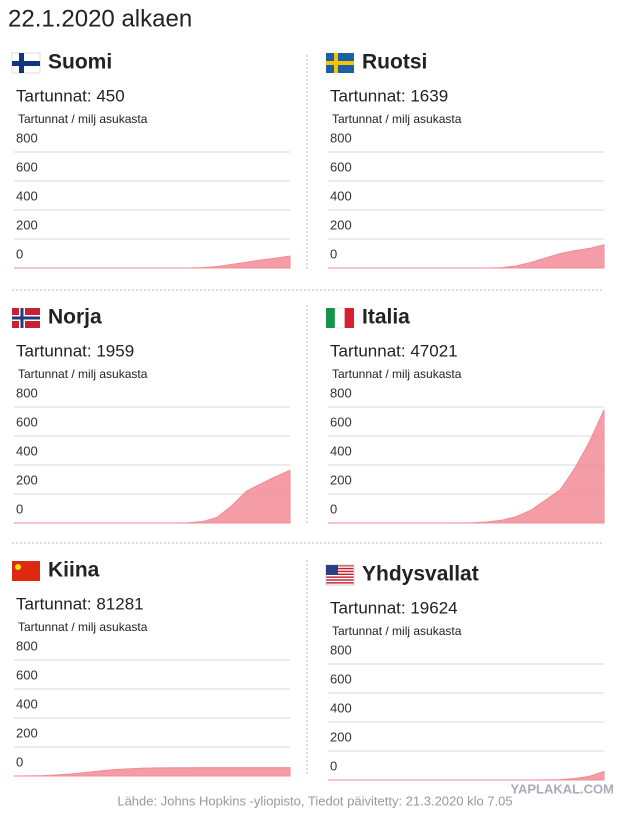 This screenshot has height=821, width=640. I want to click on page-title: 22.1.2020 alkaen, so click(100, 18).